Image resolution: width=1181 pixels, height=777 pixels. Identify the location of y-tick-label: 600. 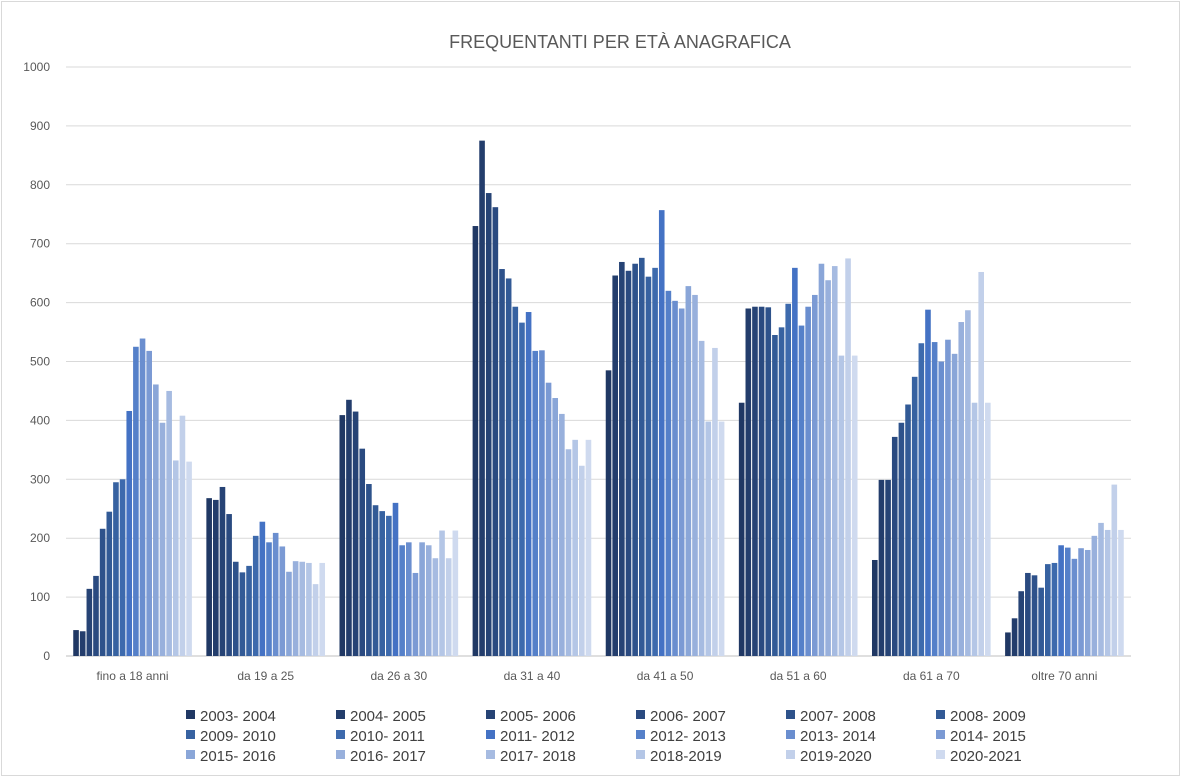
(40, 303).